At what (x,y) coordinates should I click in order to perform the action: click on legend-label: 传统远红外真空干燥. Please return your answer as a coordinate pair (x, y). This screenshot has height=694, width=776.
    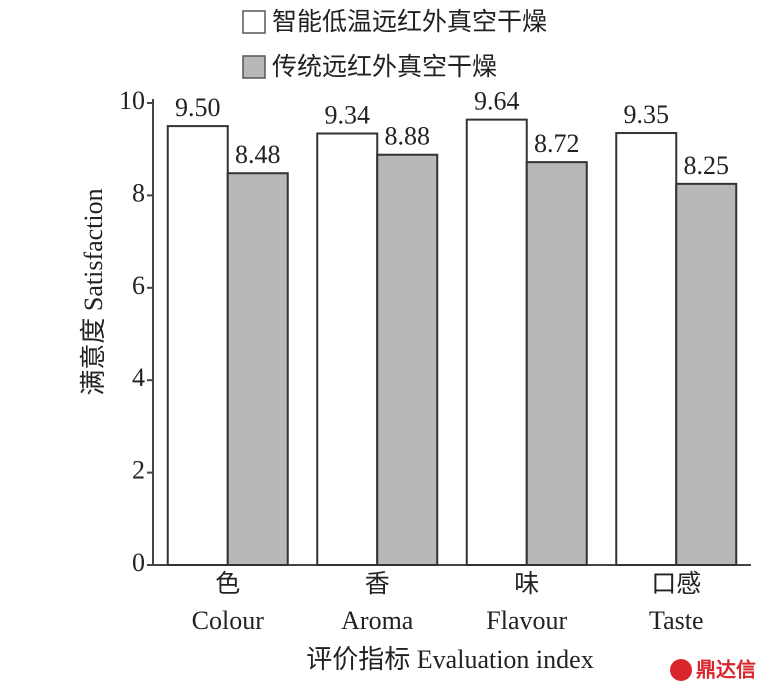
    Looking at the image, I should click on (384, 66).